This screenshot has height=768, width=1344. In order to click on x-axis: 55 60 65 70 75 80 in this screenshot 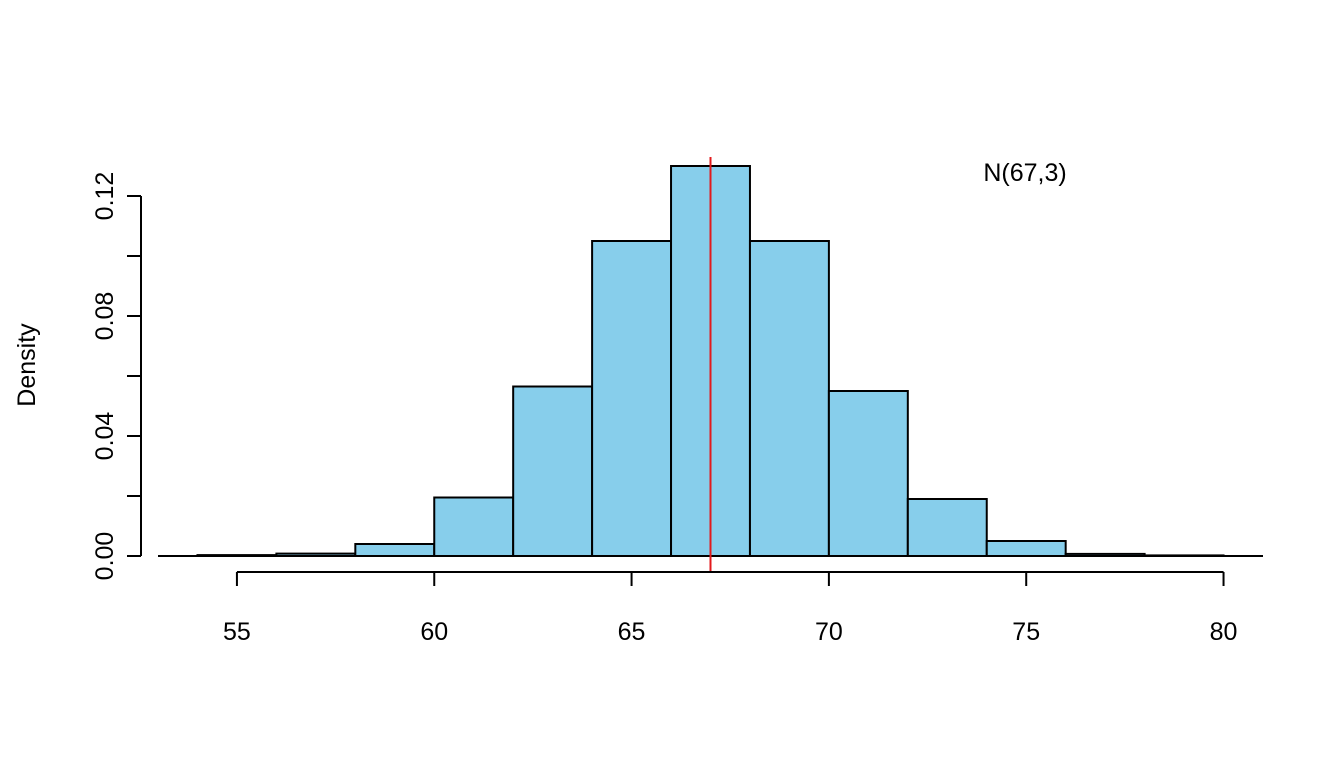, I will do `click(730, 608)`.